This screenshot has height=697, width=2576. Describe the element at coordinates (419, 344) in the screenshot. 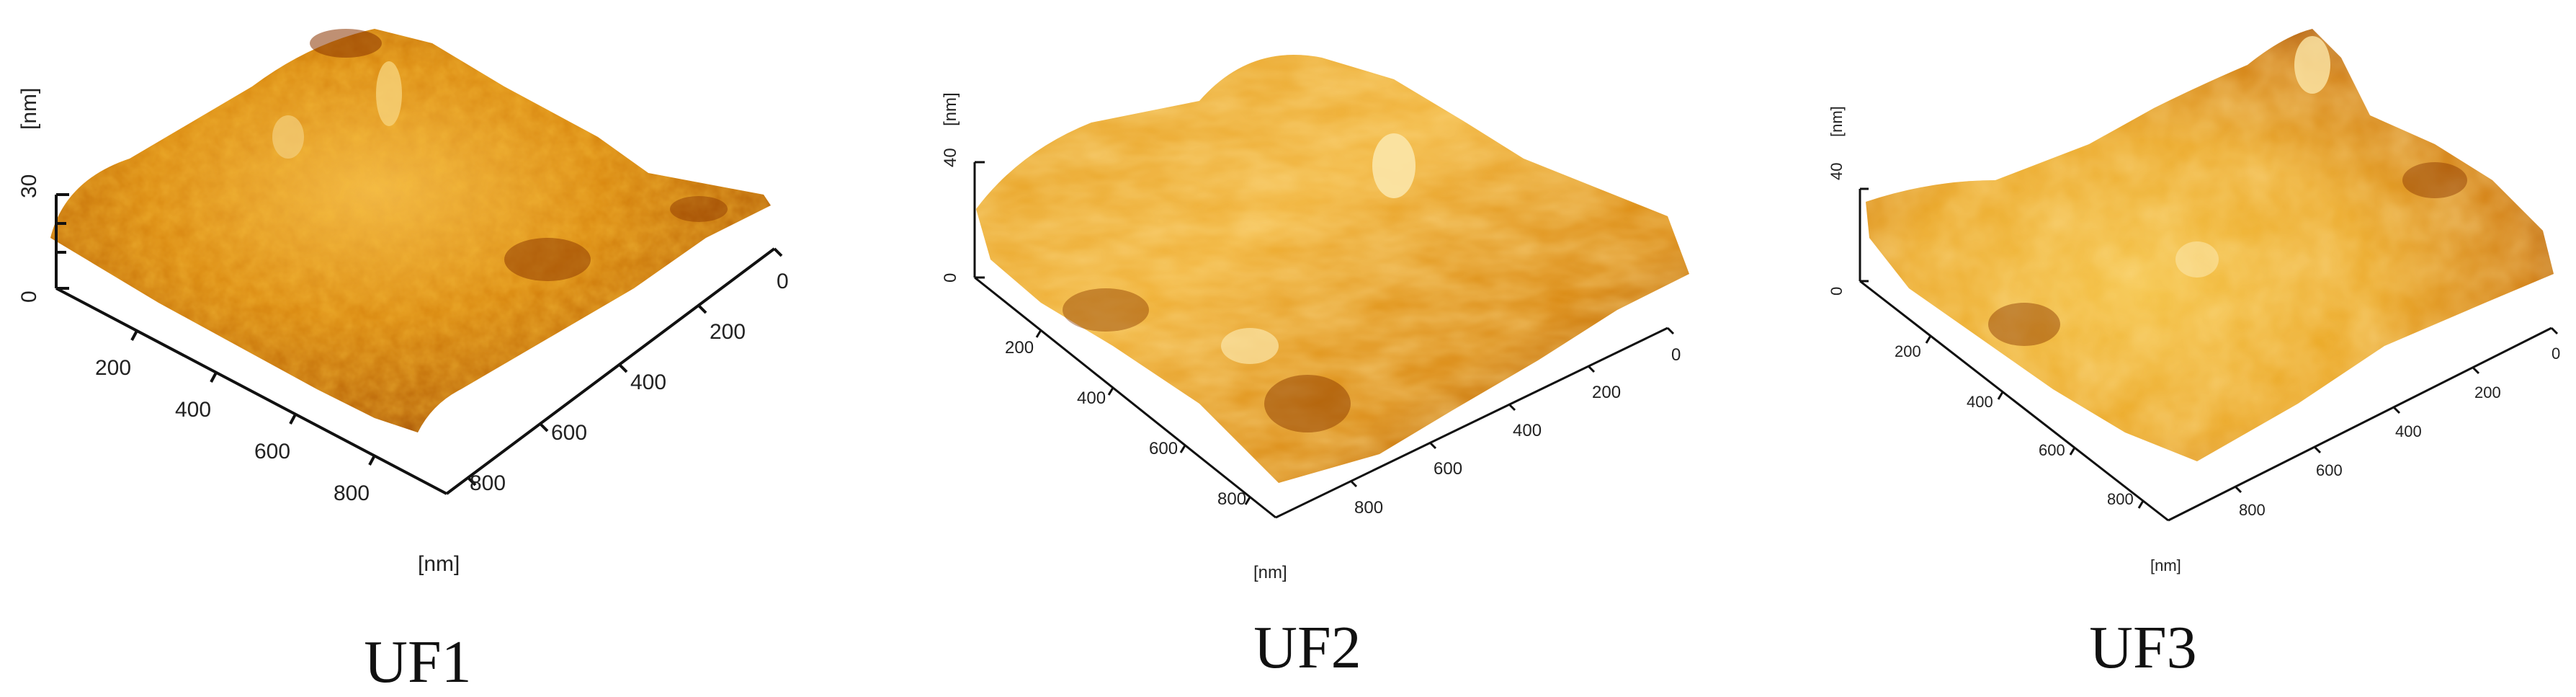

I see `axes-uf1` at that location.